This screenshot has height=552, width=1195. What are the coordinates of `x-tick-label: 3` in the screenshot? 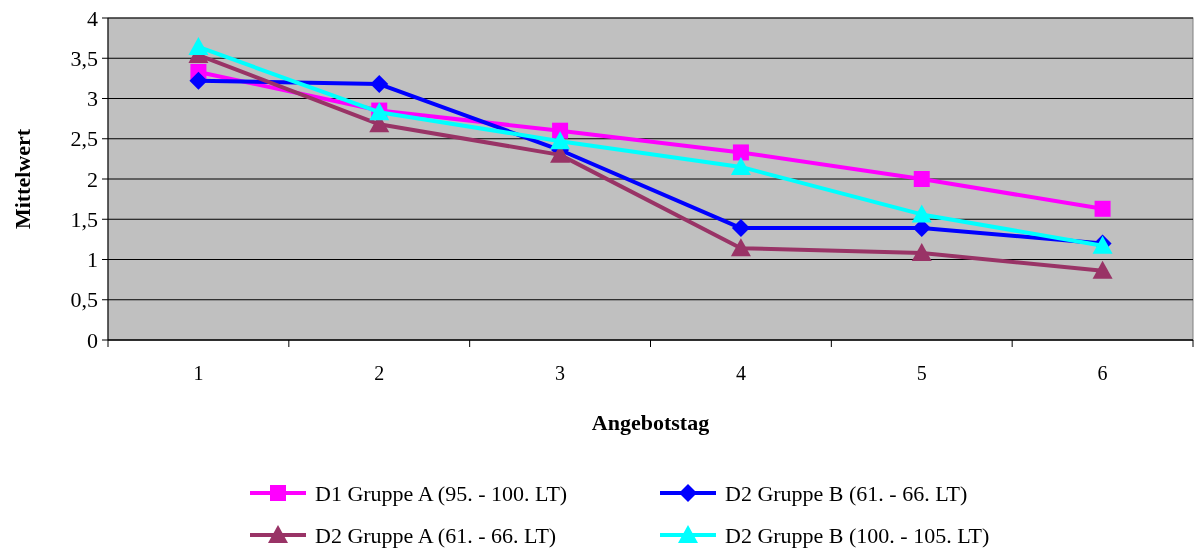 It's located at (560, 373).